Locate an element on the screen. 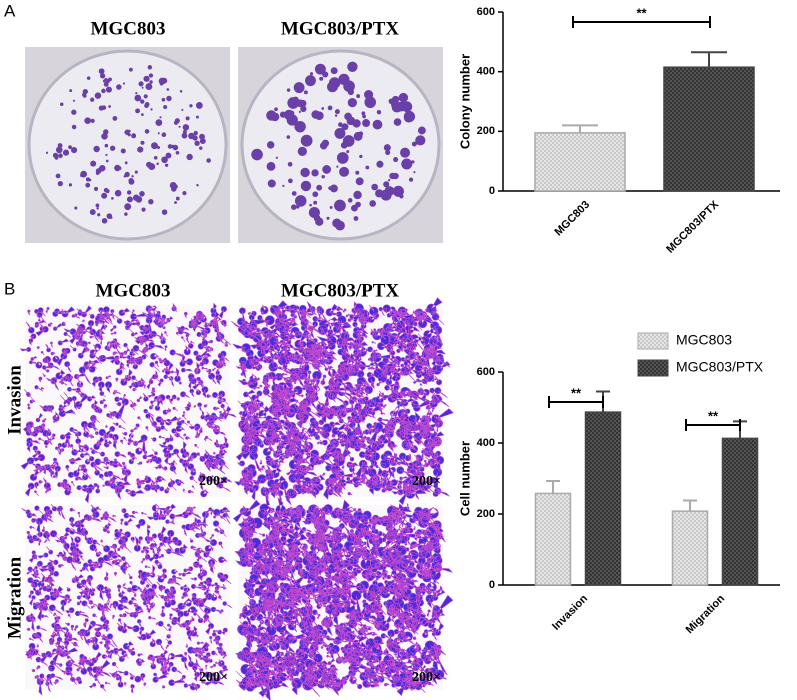  panel-label: B is located at coordinates (9, 288).